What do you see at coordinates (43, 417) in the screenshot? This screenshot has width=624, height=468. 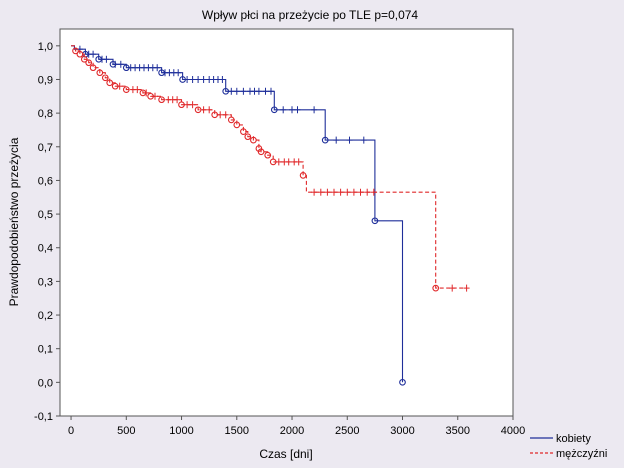 I see `y-tick-label: -0,1` at bounding box center [43, 417].